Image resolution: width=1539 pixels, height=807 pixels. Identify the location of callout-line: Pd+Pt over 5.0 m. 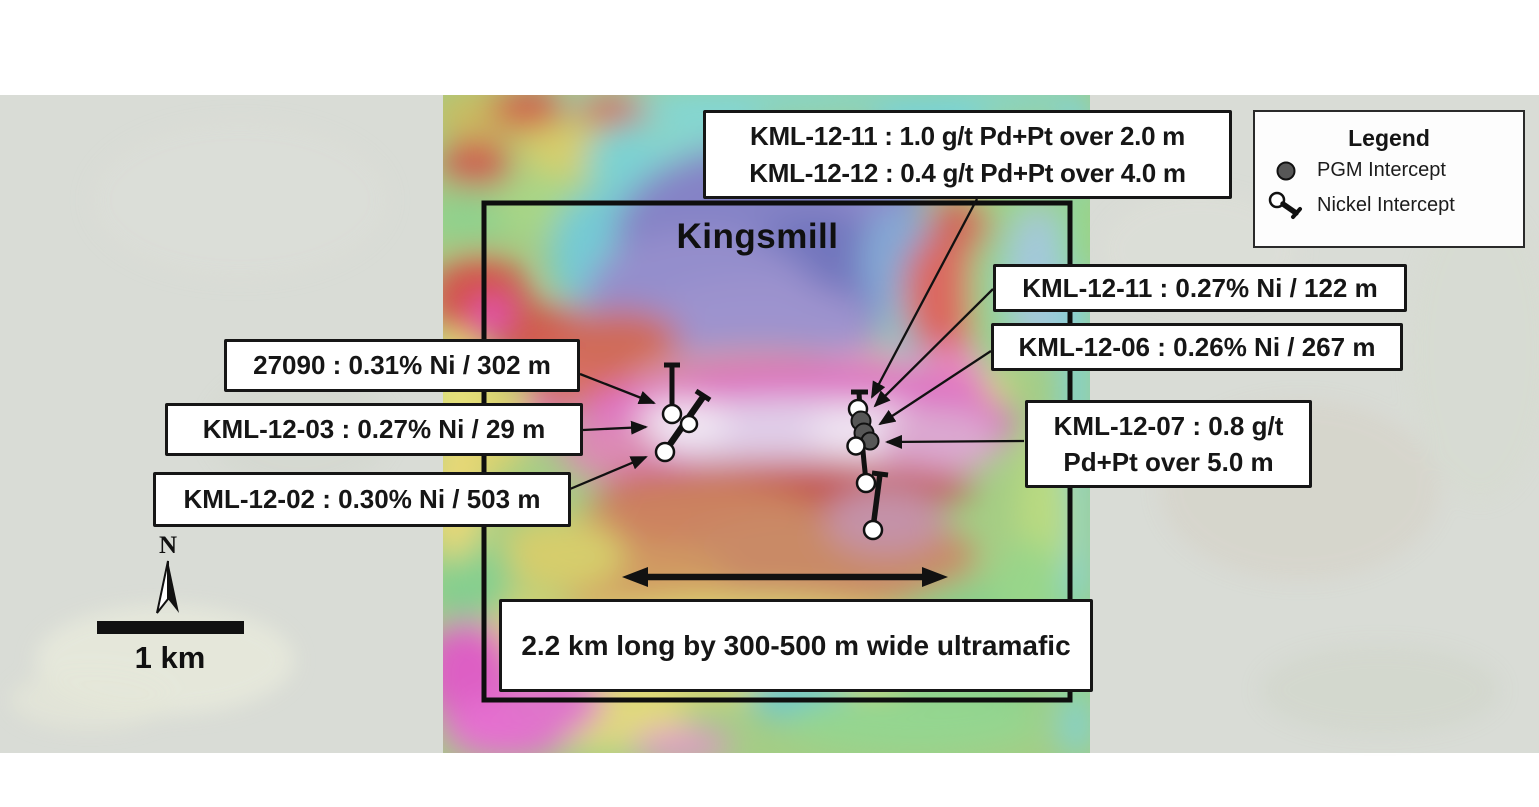
(1168, 462).